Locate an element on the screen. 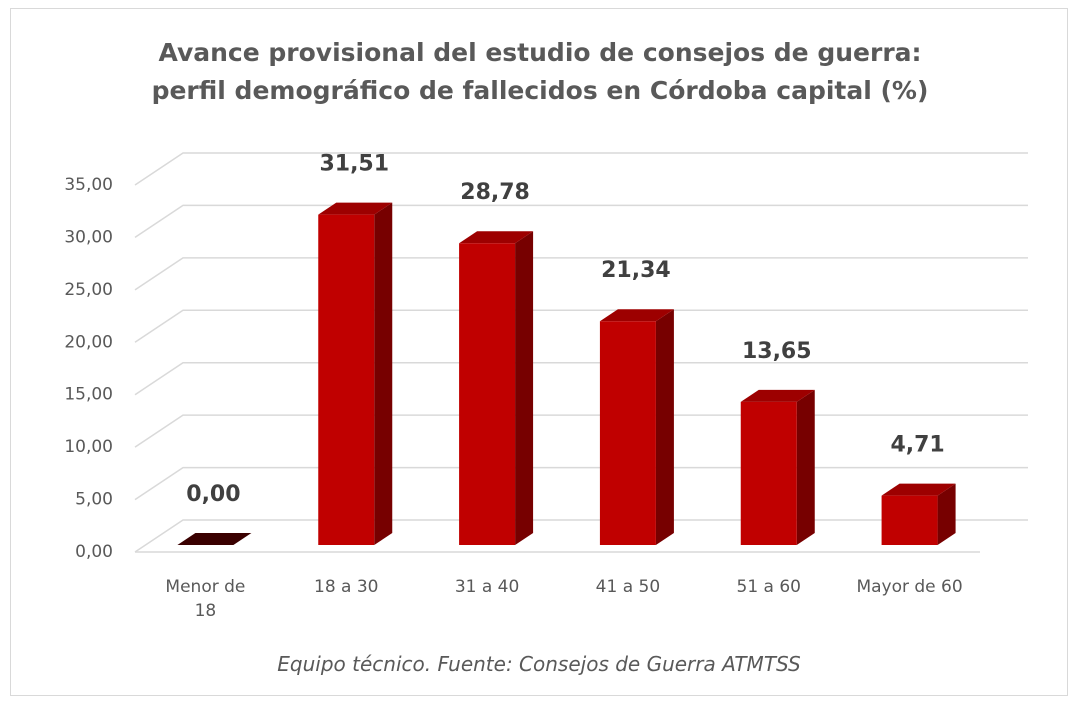 The height and width of the screenshot is (704, 1078). y-tick-label: 35,00 is located at coordinates (88, 185).